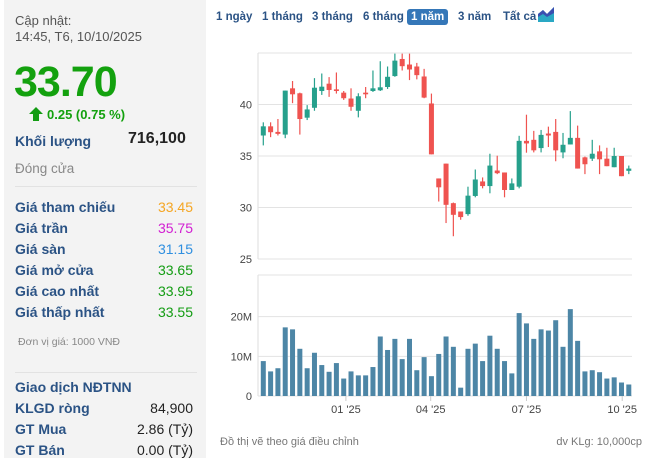 The image size is (660, 458). What do you see at coordinates (346, 410) in the screenshot?
I see `x-tick-label: 01 '25` at bounding box center [346, 410].